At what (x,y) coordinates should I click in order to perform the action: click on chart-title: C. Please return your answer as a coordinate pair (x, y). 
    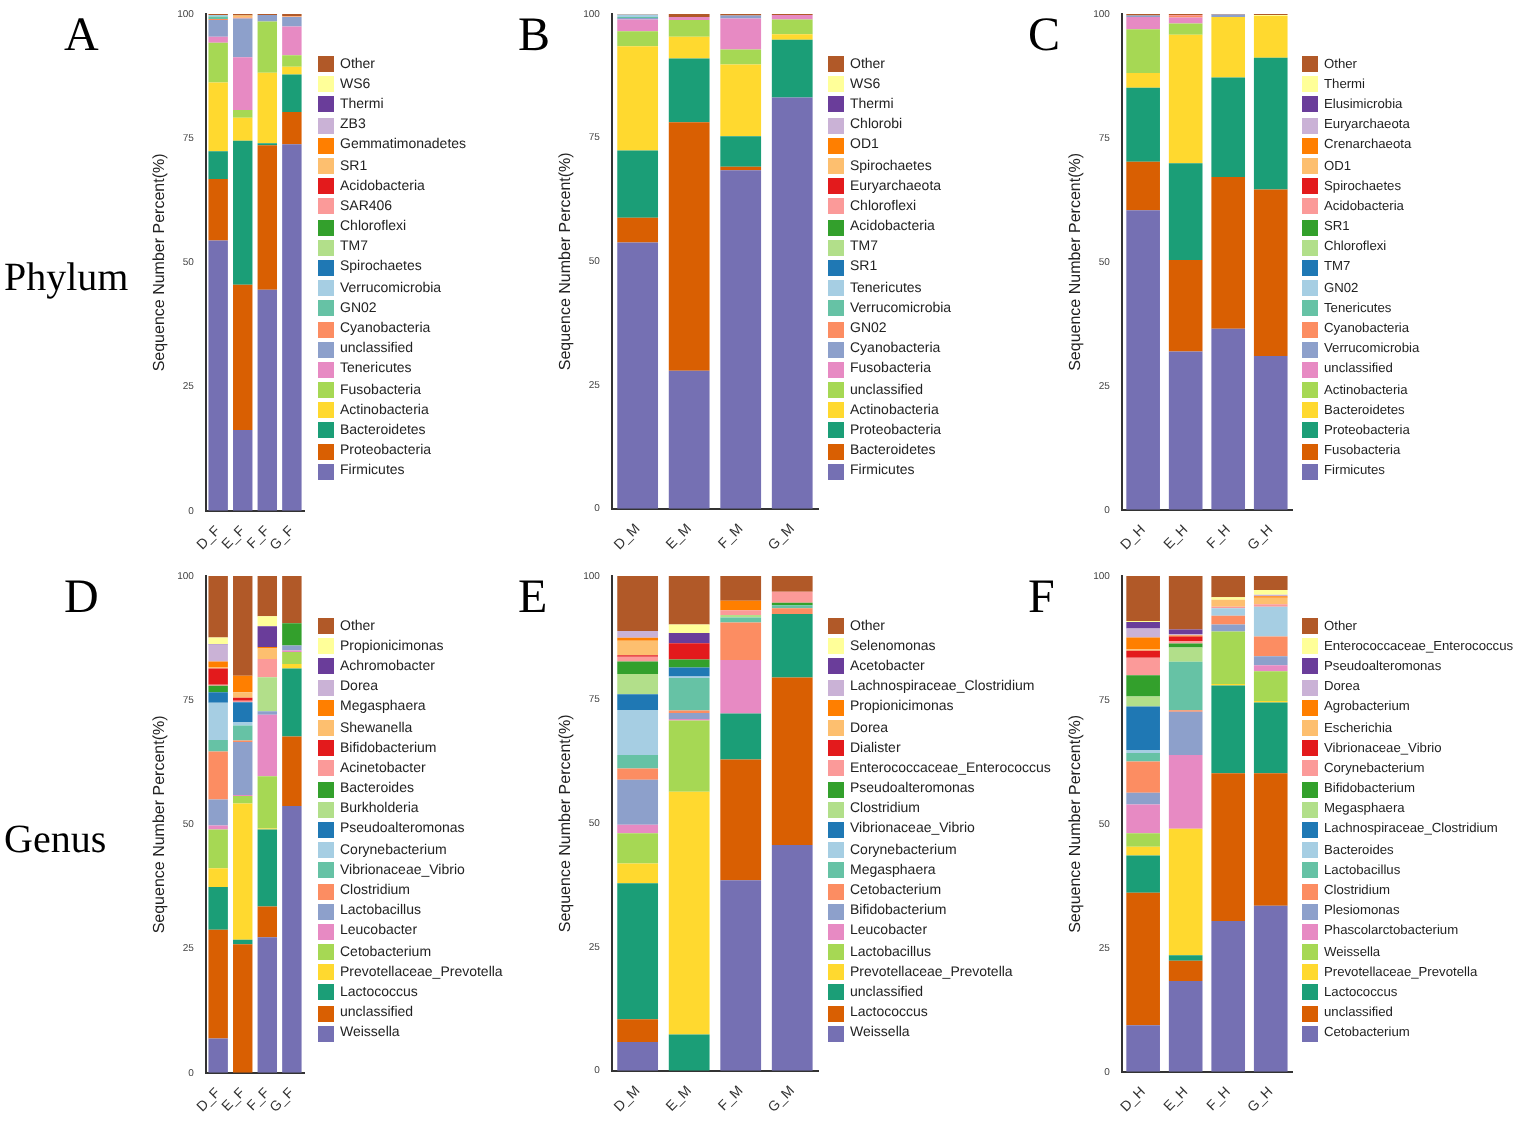
    Looking at the image, I should click on (1044, 36).